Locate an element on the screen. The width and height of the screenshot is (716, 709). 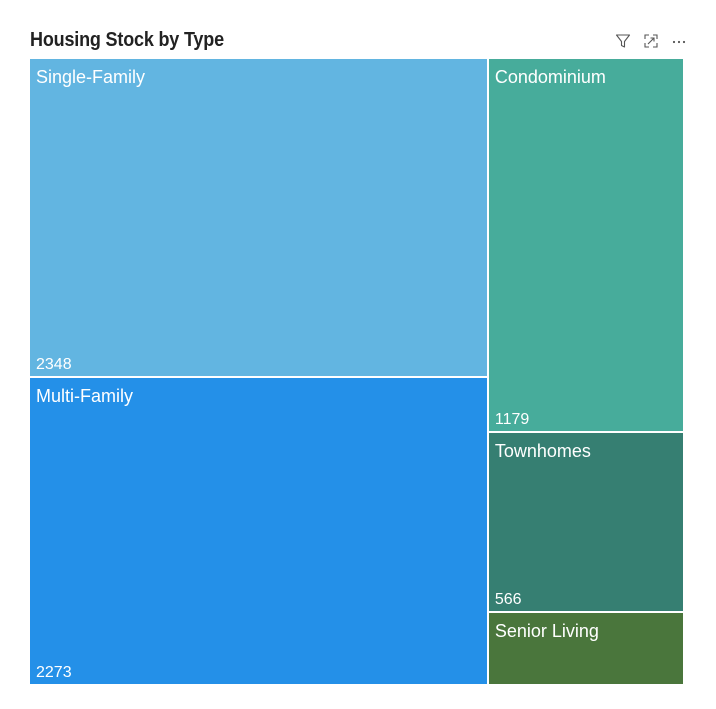
focus-mode-icon is located at coordinates (651, 41).